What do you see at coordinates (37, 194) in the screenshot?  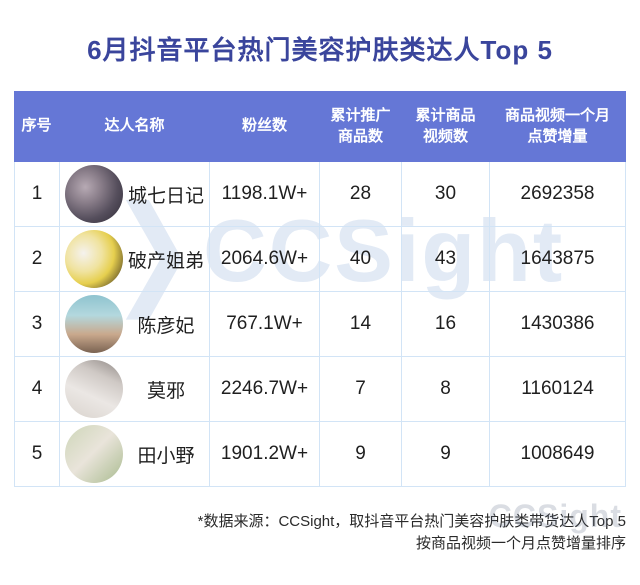 I see `rank-cell: 1` at bounding box center [37, 194].